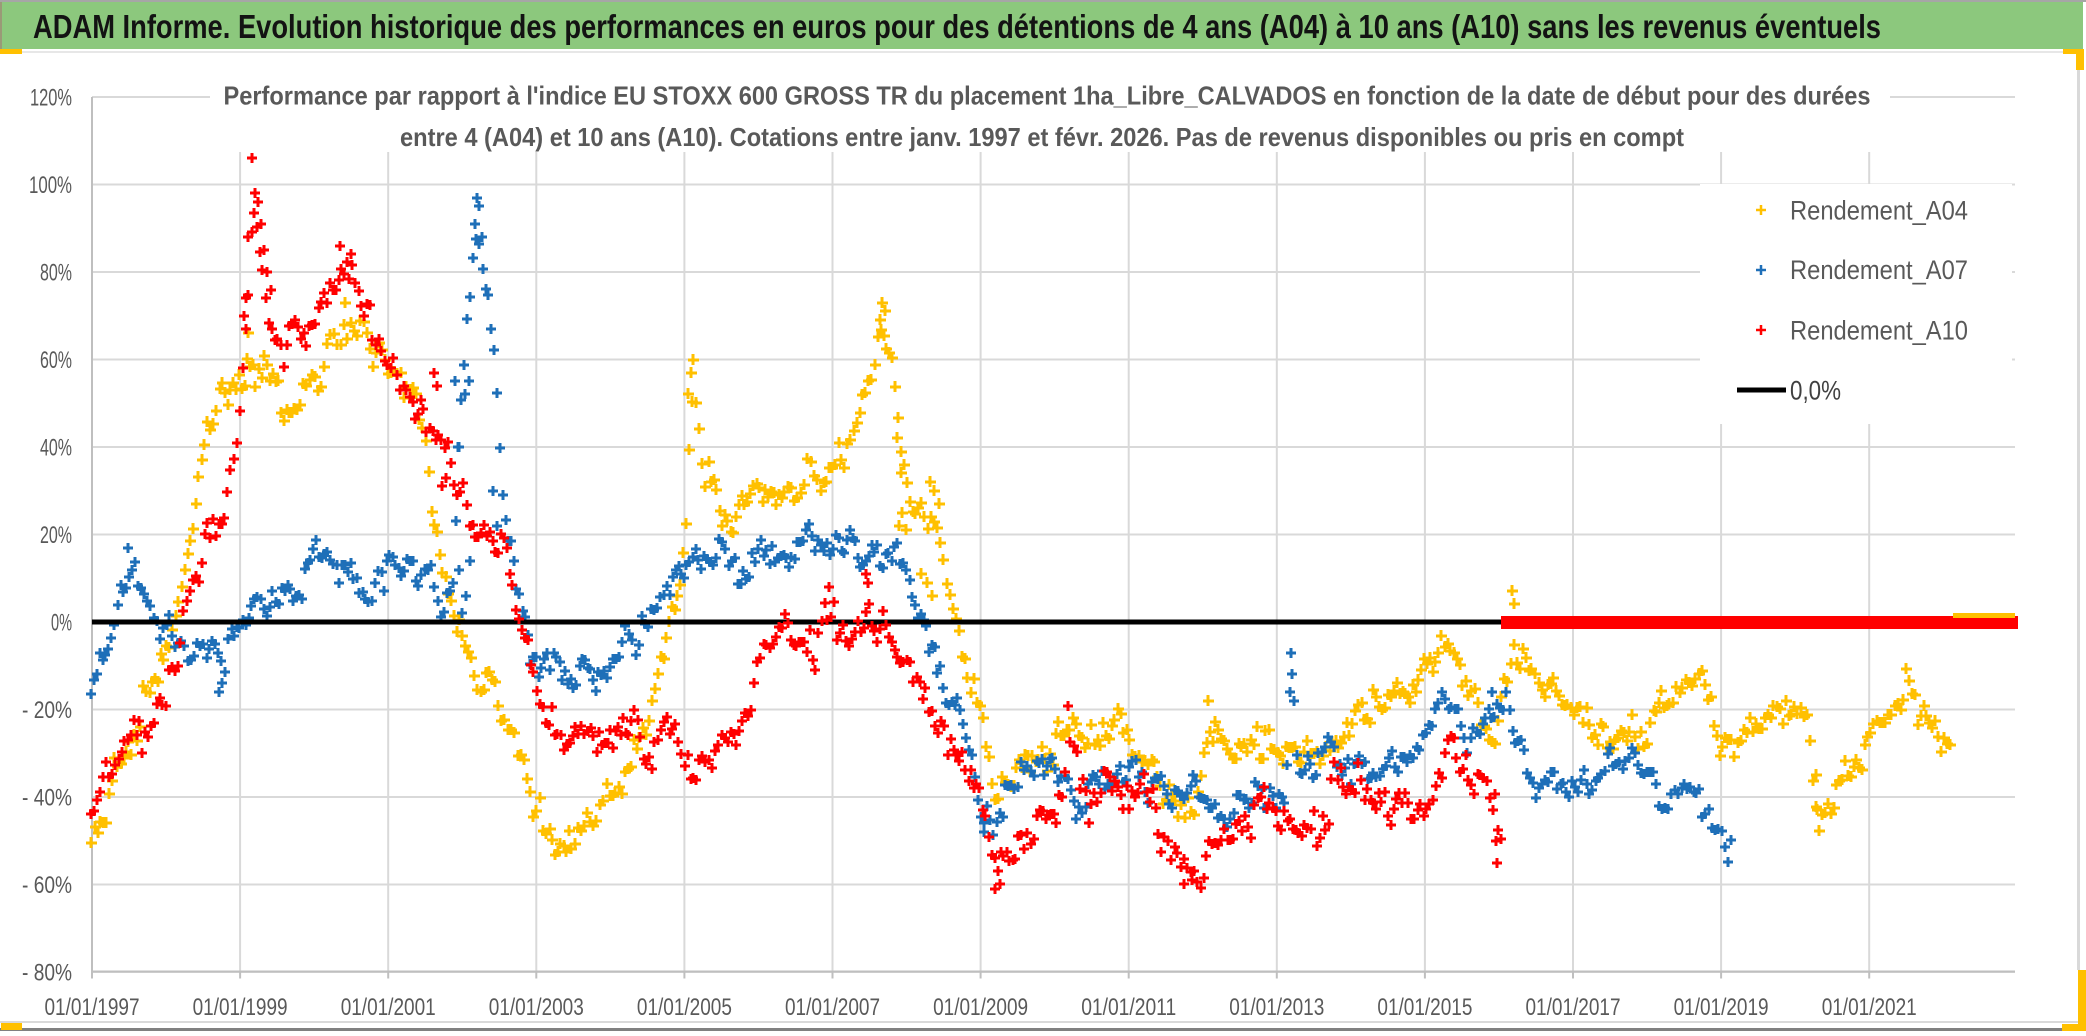  I want to click on svg-text: 01/01/1997, so click(92, 1007).